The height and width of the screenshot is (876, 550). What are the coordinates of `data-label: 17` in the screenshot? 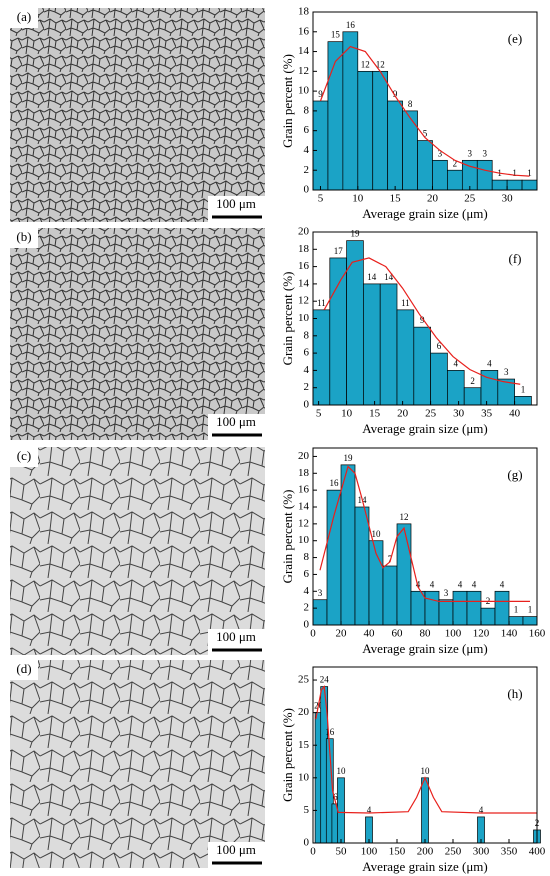 It's located at (339, 251).